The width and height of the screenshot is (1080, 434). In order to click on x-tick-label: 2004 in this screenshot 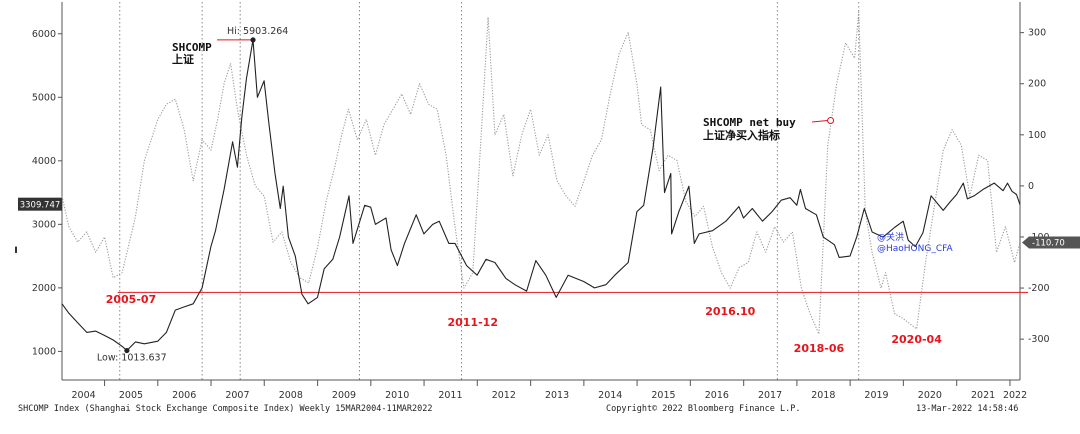, I will do `click(83, 395)`.